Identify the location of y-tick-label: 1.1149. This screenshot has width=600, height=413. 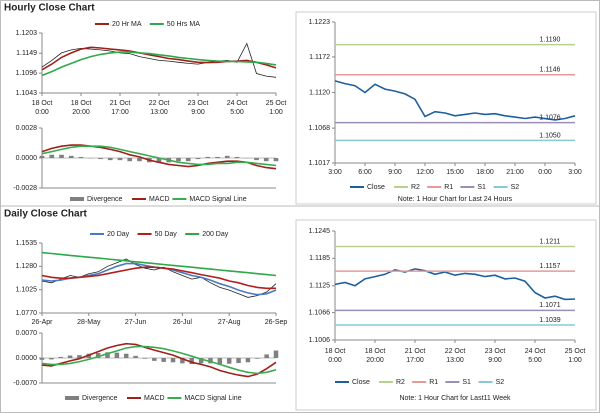
(26, 53).